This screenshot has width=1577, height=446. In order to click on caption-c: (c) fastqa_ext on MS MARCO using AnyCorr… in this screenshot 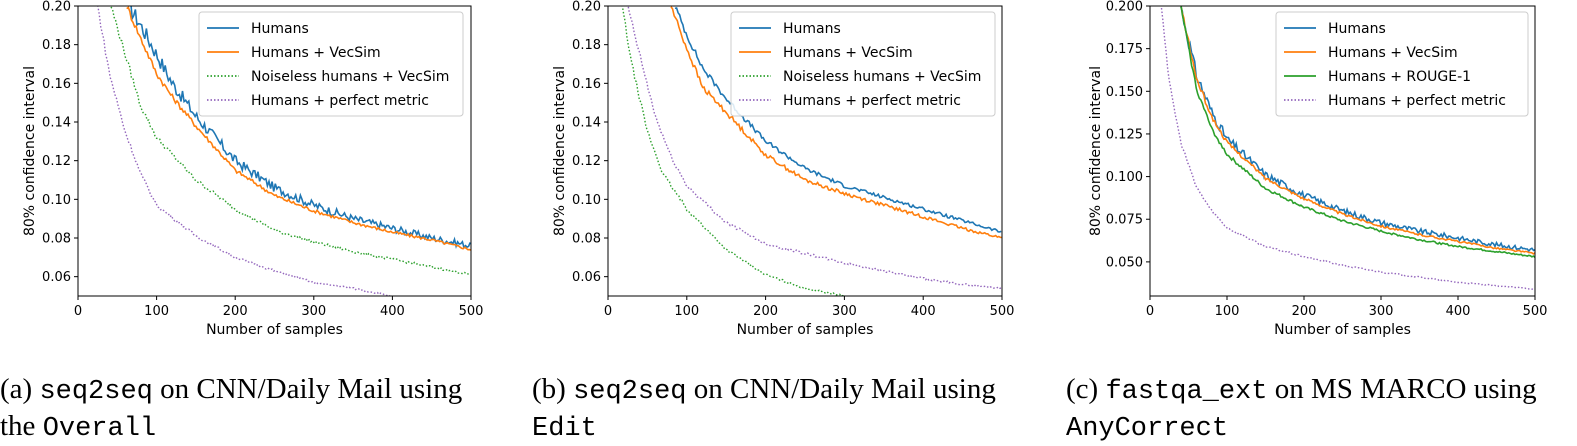, I will do `click(1301, 408)`.